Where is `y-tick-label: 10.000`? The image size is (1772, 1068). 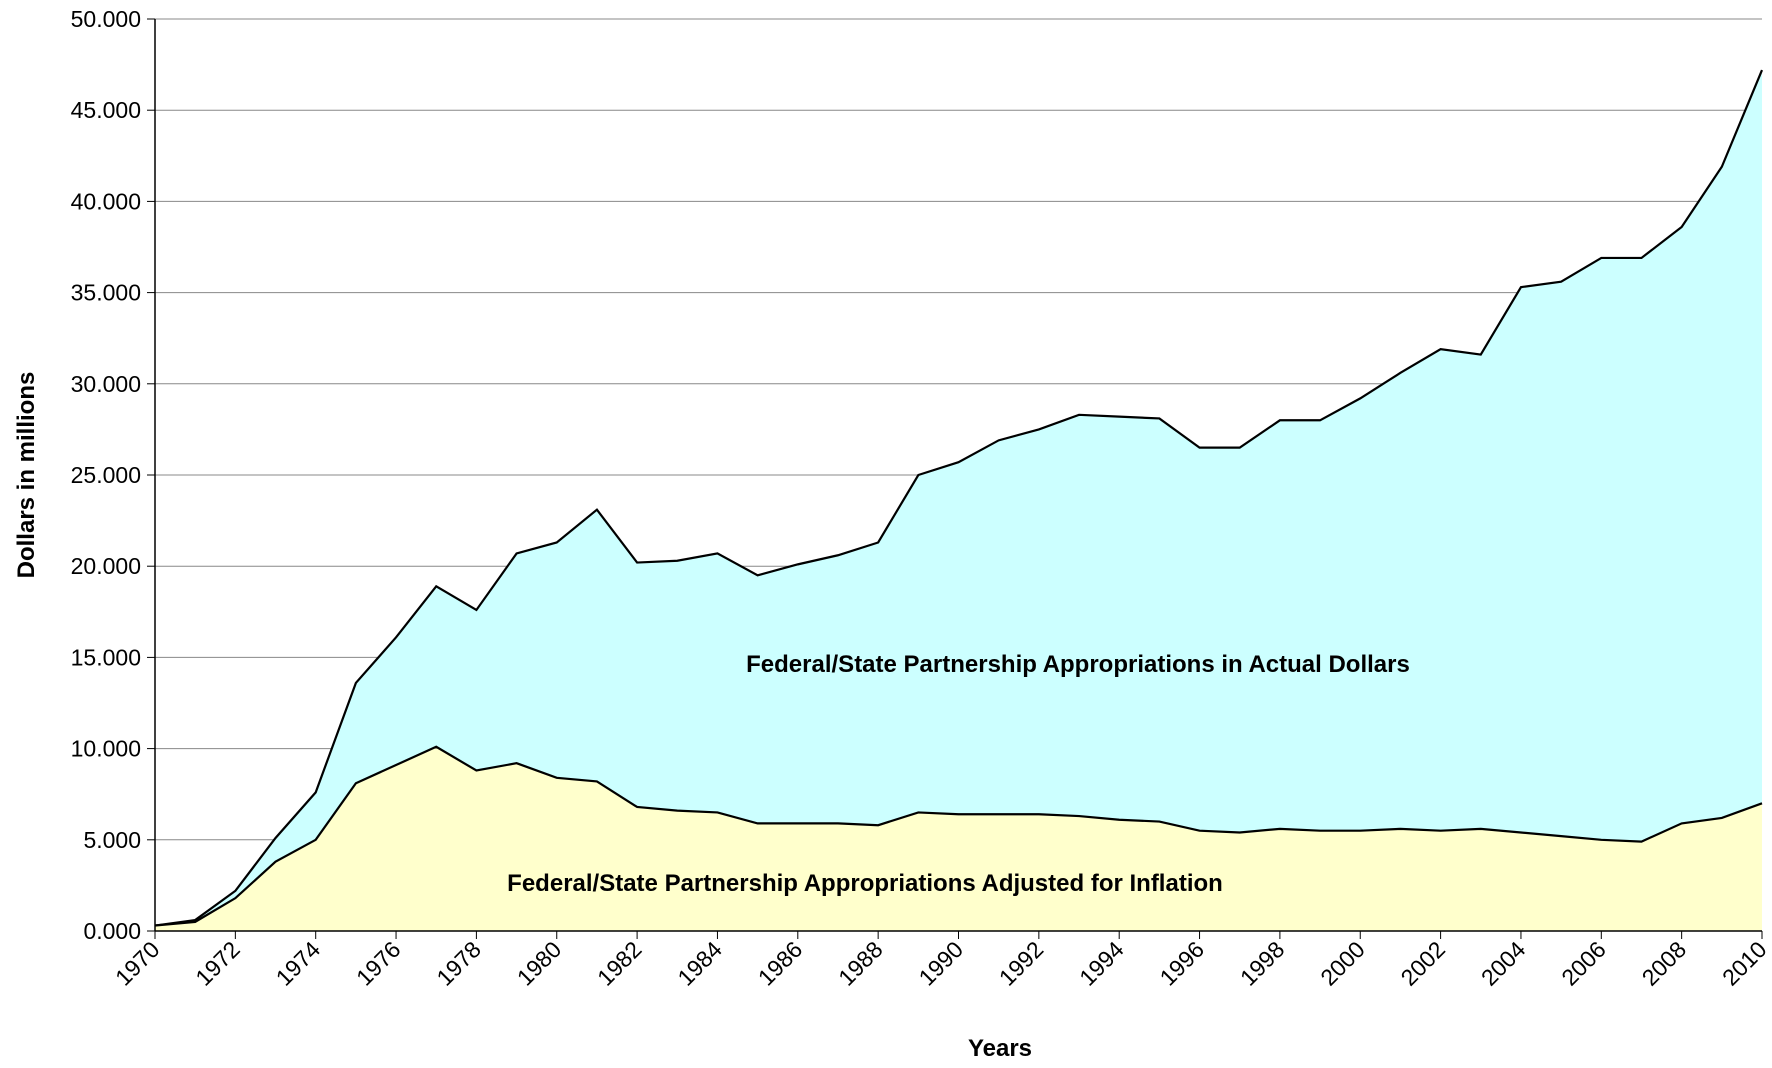 y-tick-label: 10.000 is located at coordinates (106, 749).